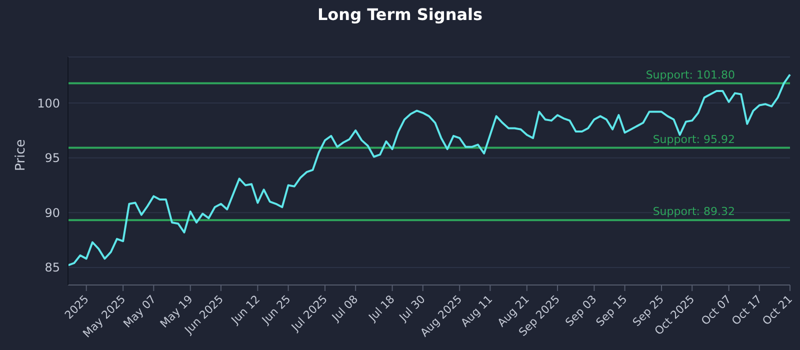 The image size is (800, 350). I want to click on x-tick-label: Jul 08, so click(344, 308).